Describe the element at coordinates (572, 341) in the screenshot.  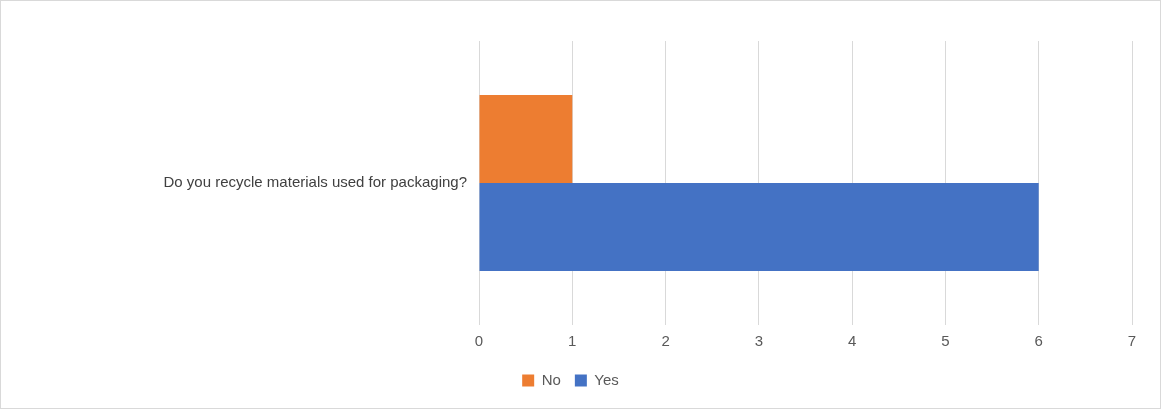
I see `x-tick-label: 1` at that location.